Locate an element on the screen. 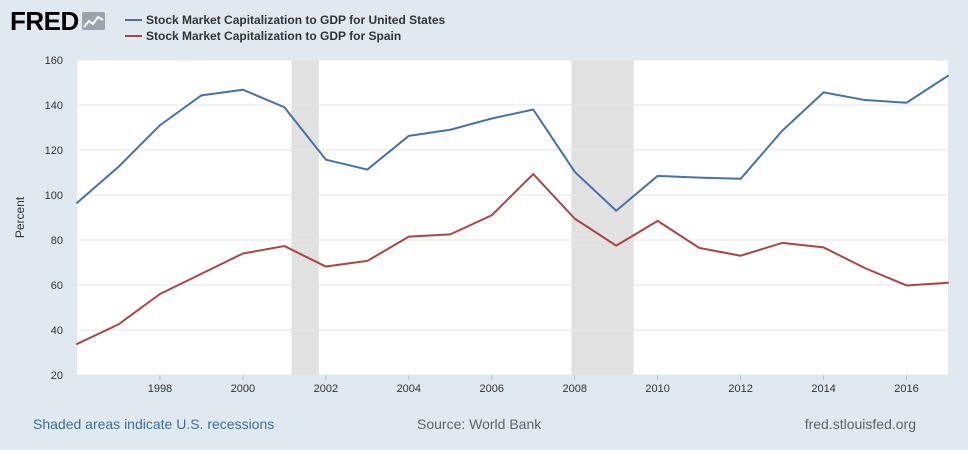 This screenshot has height=450, width=968. y-tick-label: 120 is located at coordinates (54, 151).